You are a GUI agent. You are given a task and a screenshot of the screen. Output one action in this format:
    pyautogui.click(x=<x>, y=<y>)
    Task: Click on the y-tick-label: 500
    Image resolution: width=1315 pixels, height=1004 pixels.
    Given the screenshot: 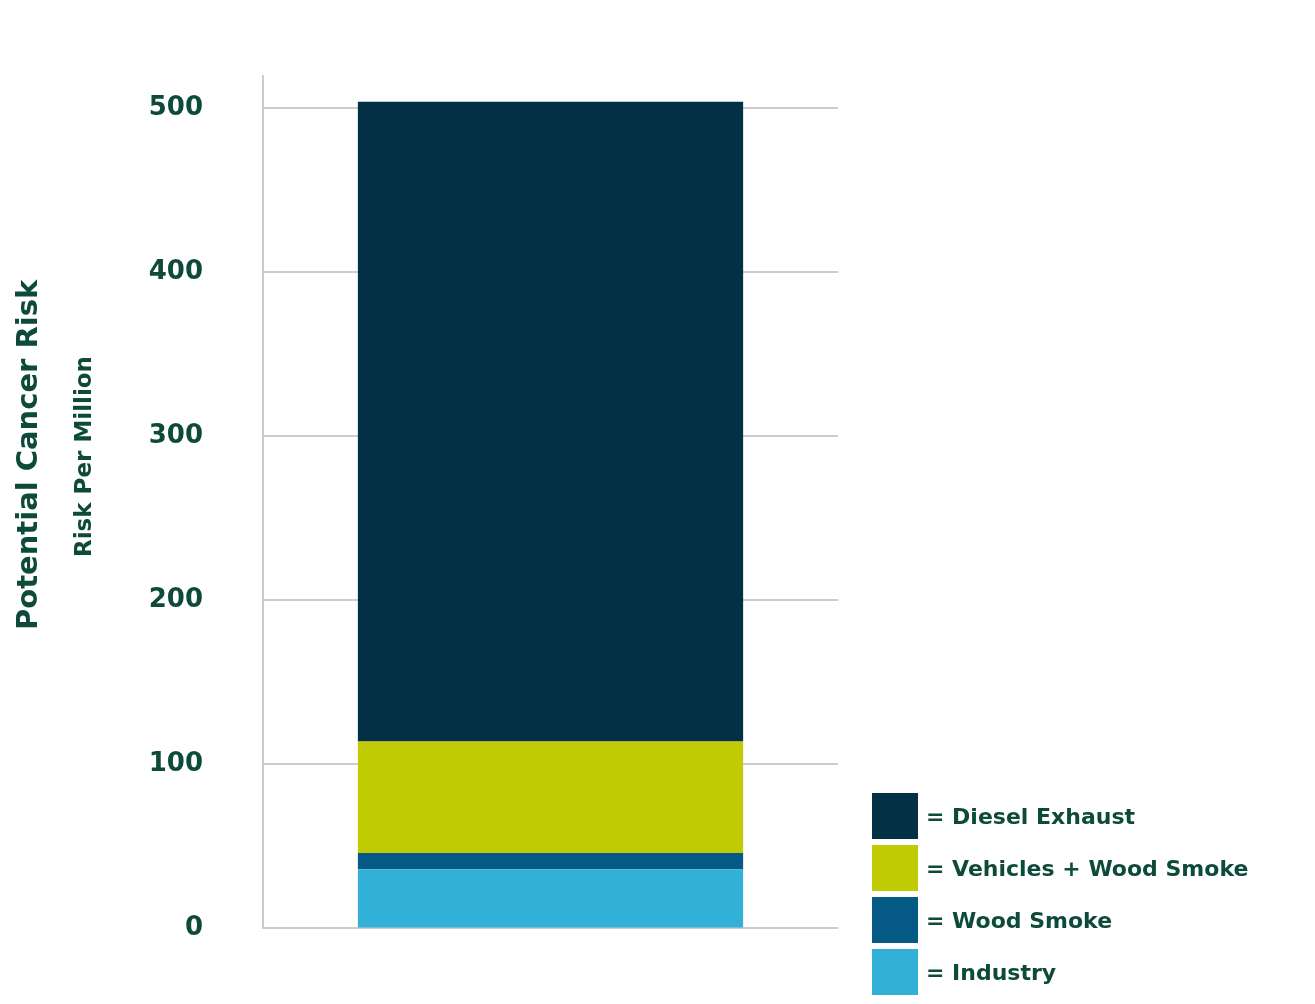 What is the action you would take?
    pyautogui.click(x=175, y=106)
    